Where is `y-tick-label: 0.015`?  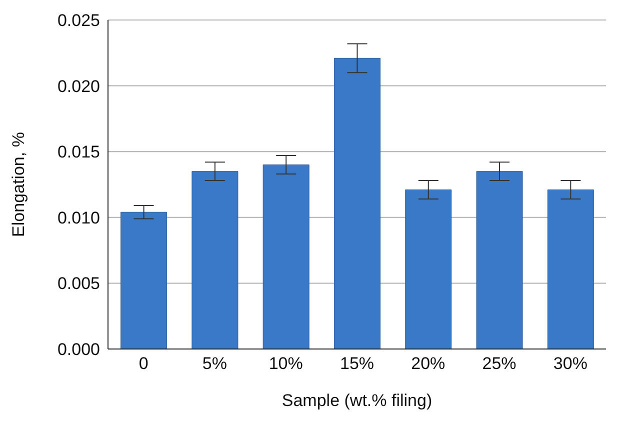 y-tick-label: 0.015 is located at coordinates (78, 152).